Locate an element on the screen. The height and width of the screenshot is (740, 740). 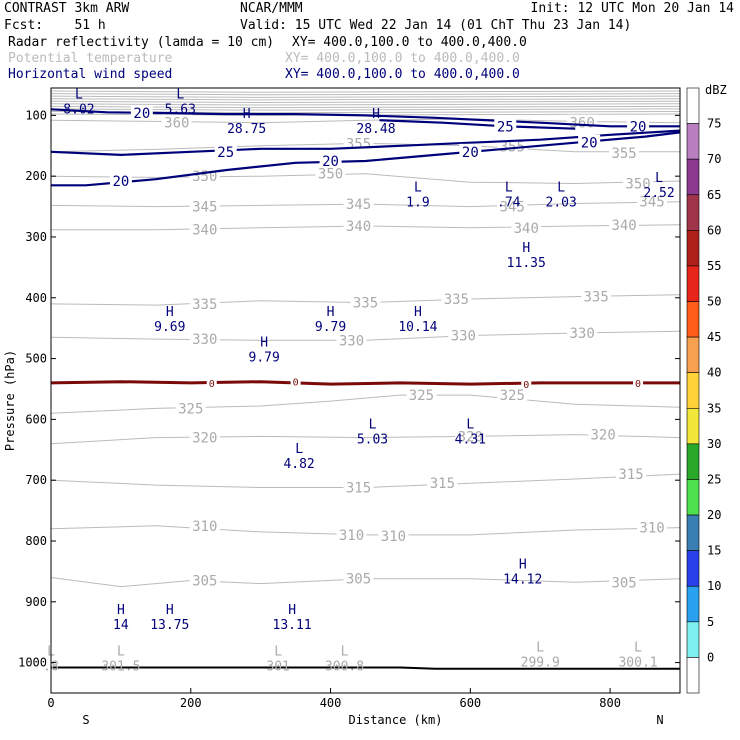
init-time: Init: 12 UTC Mon 20 Jan 14 is located at coordinates (632, 8).